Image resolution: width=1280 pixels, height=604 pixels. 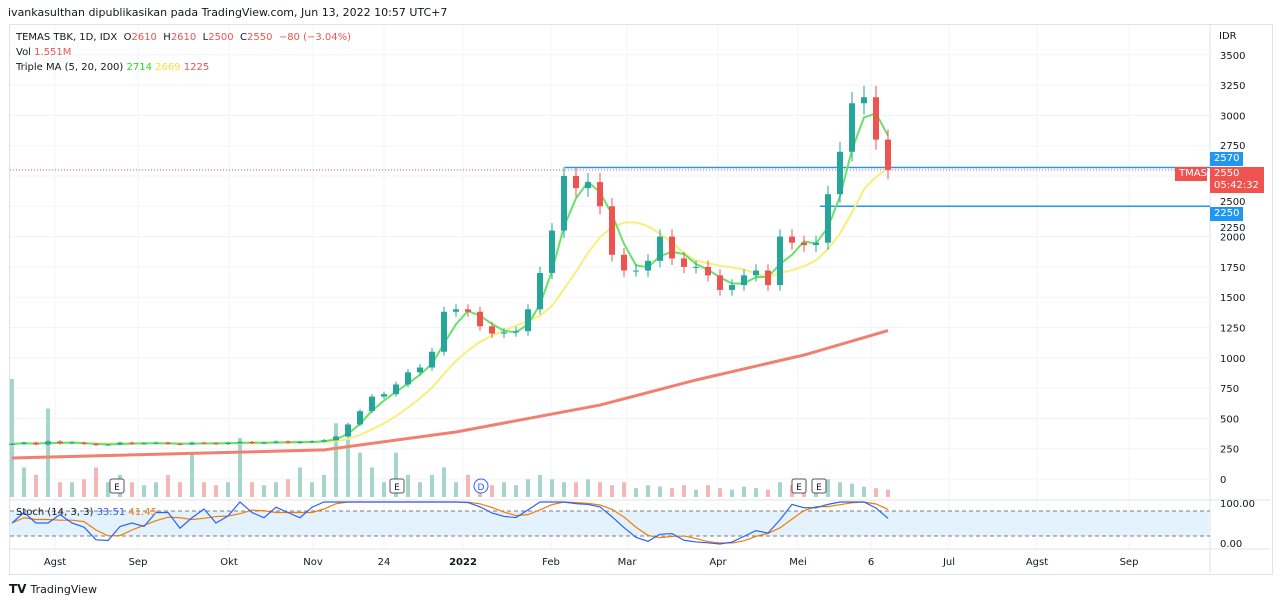 I want to click on earnings-marker, so click(x=819, y=486).